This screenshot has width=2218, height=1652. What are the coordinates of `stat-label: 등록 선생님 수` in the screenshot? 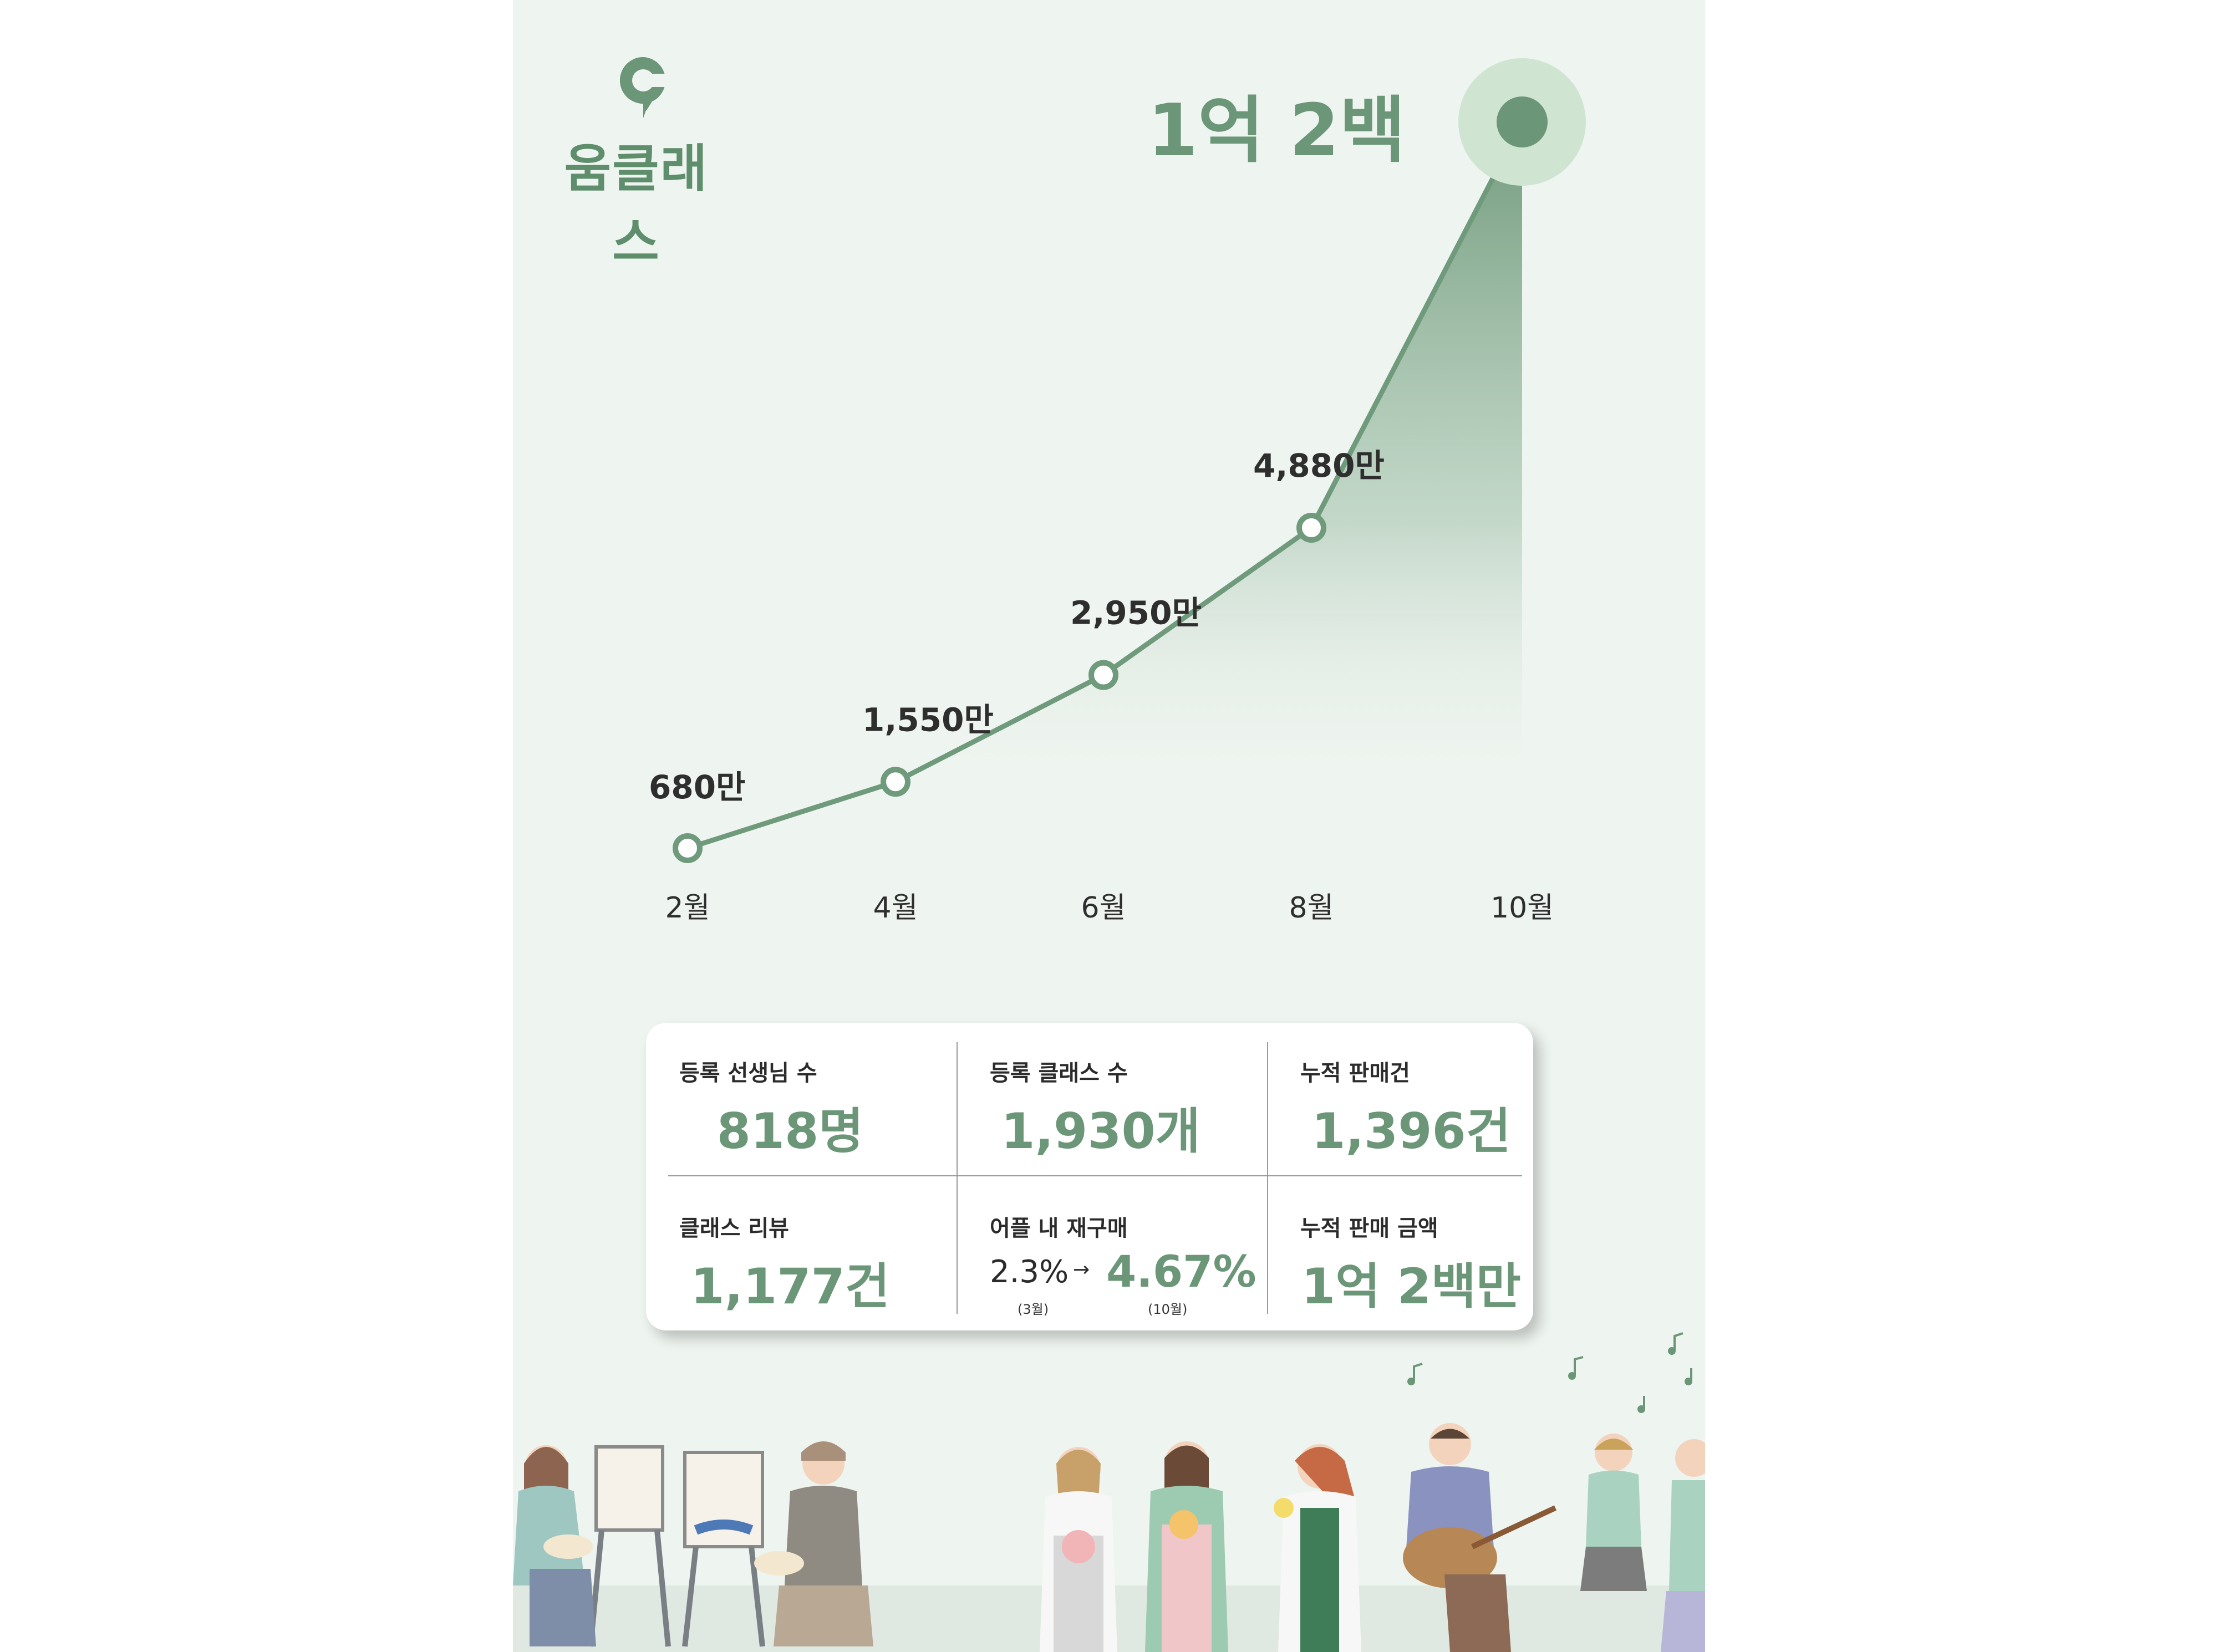 It's located at (748, 1073).